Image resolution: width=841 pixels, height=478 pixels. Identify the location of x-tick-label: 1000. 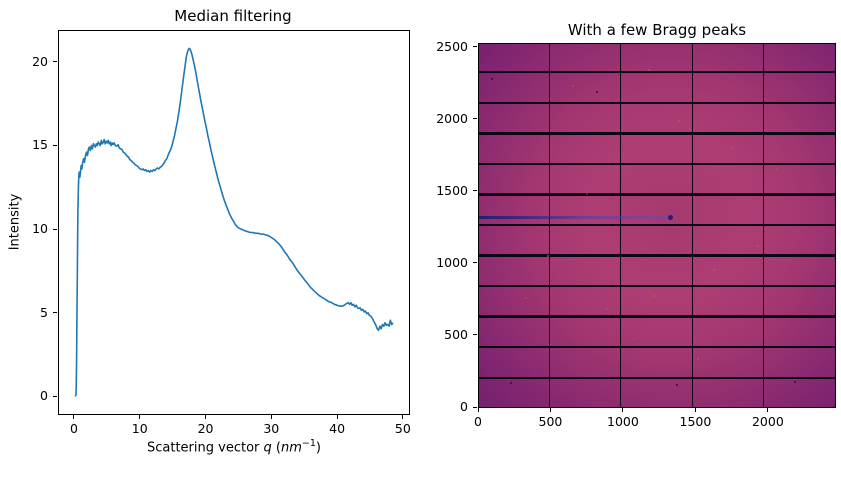
(623, 421).